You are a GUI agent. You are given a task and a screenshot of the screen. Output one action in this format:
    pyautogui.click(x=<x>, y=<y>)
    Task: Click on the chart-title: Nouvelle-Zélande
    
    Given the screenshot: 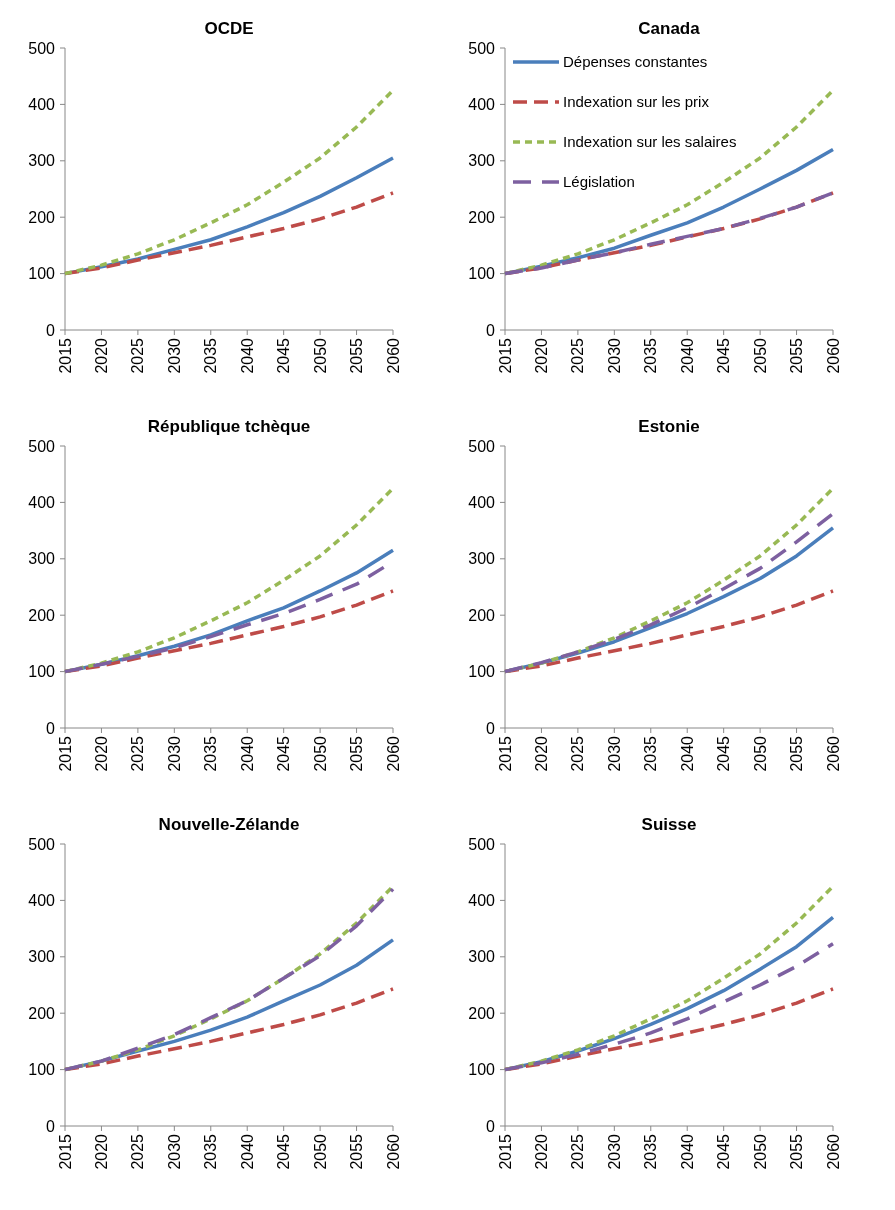 What is the action you would take?
    pyautogui.click(x=229, y=824)
    